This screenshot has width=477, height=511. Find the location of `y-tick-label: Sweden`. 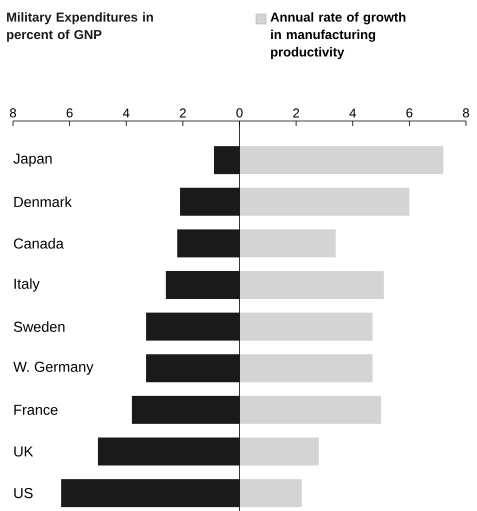

y-tick-label: Sweden is located at coordinates (39, 326).